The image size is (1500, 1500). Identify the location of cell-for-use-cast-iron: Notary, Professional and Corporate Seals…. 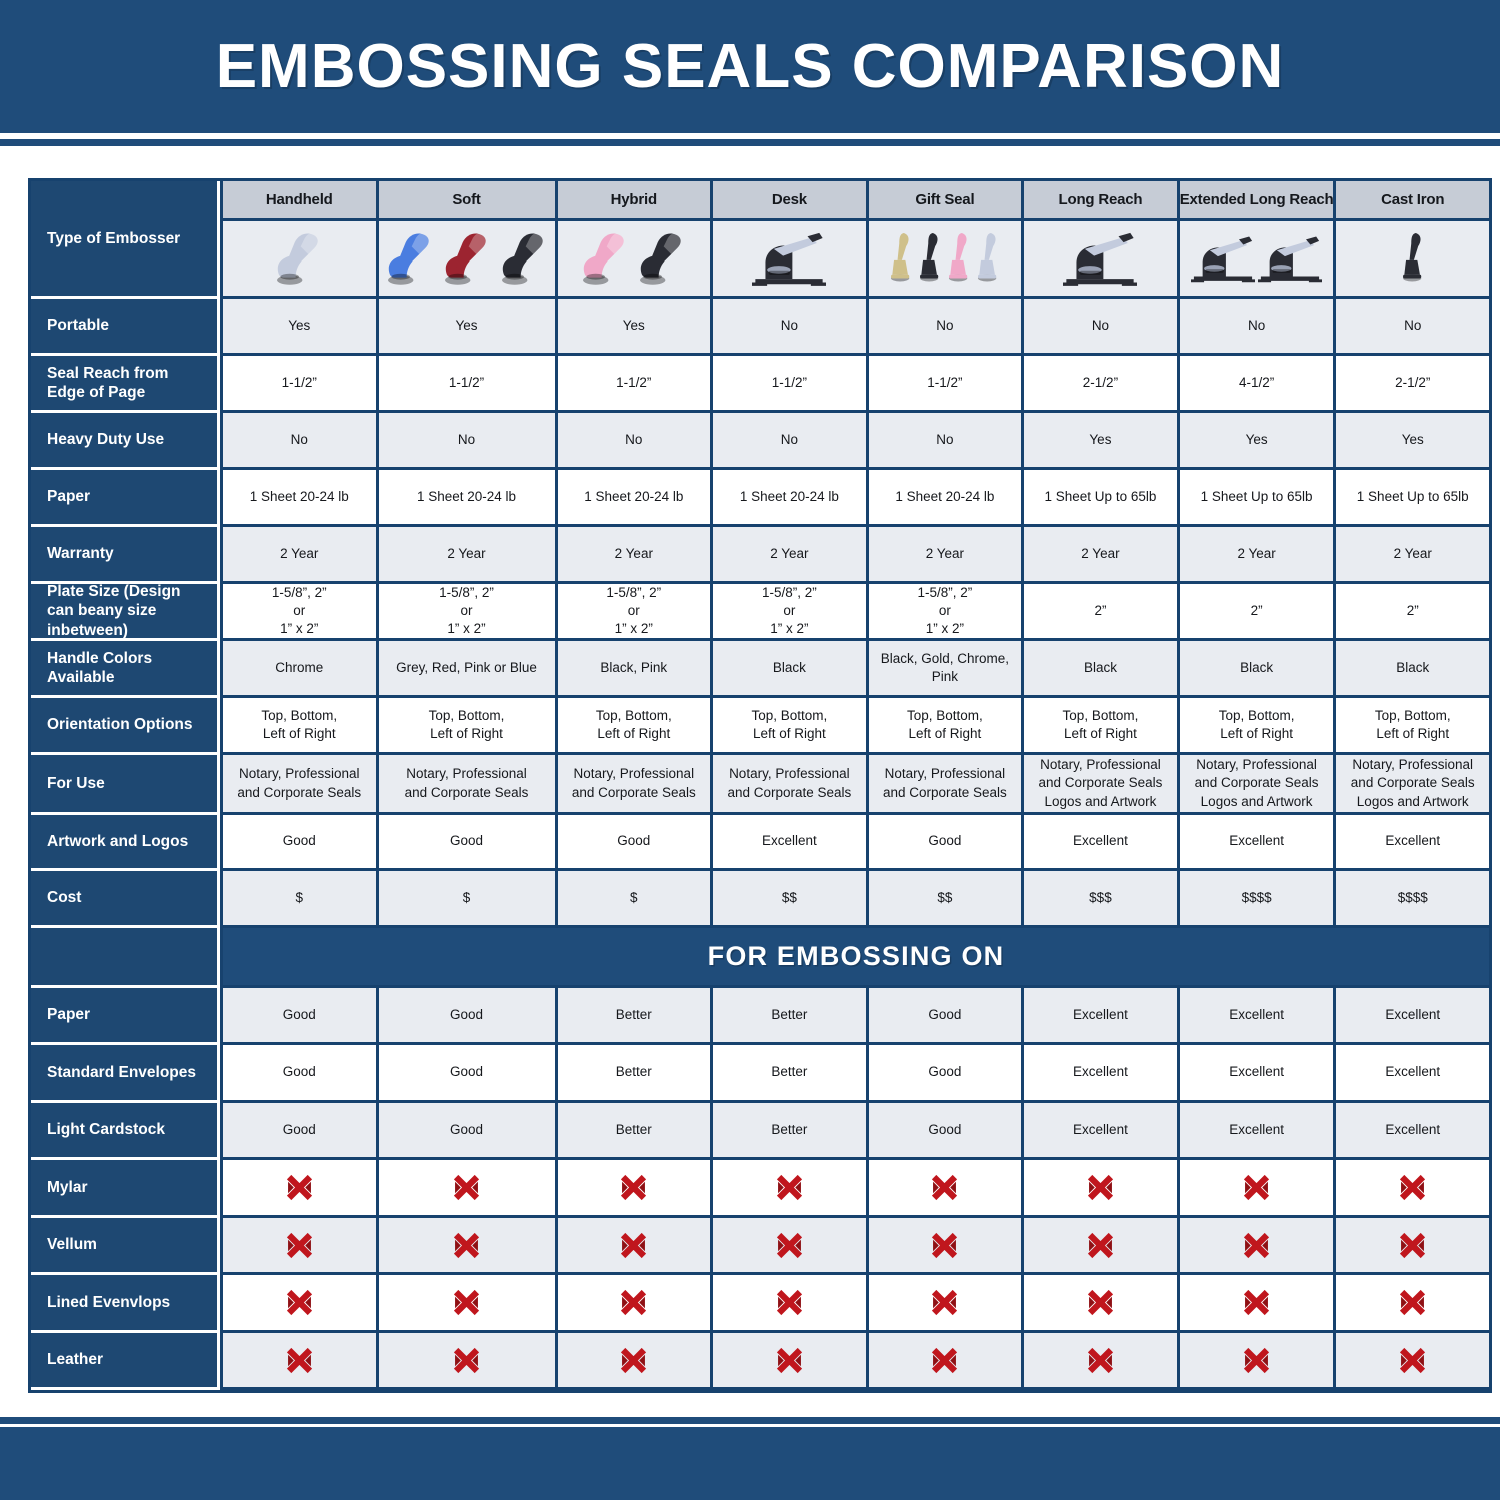
(1411, 785).